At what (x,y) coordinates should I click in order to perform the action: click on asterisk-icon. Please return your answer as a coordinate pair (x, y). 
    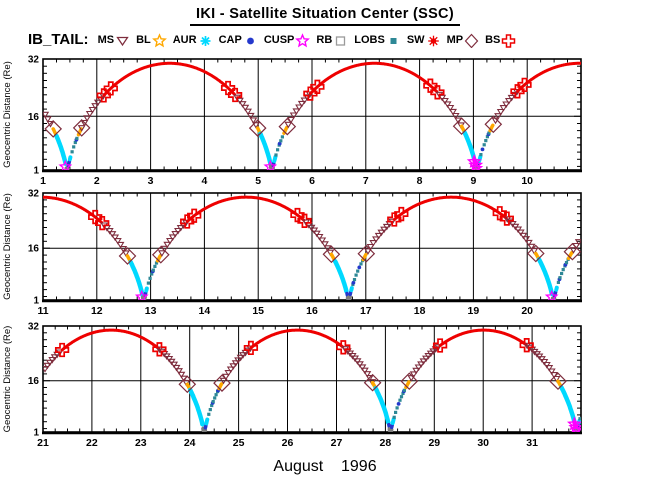
    Looking at the image, I should click on (205, 40).